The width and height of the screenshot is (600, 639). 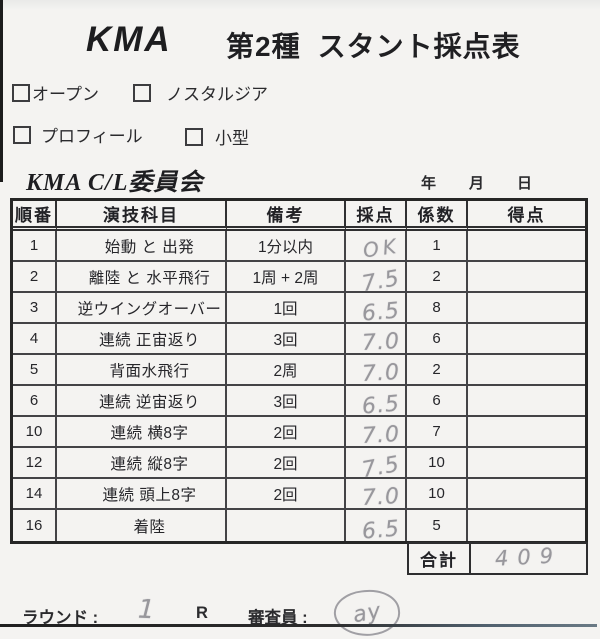 What do you see at coordinates (437, 246) in the screenshot?
I see `row-factor: 1` at bounding box center [437, 246].